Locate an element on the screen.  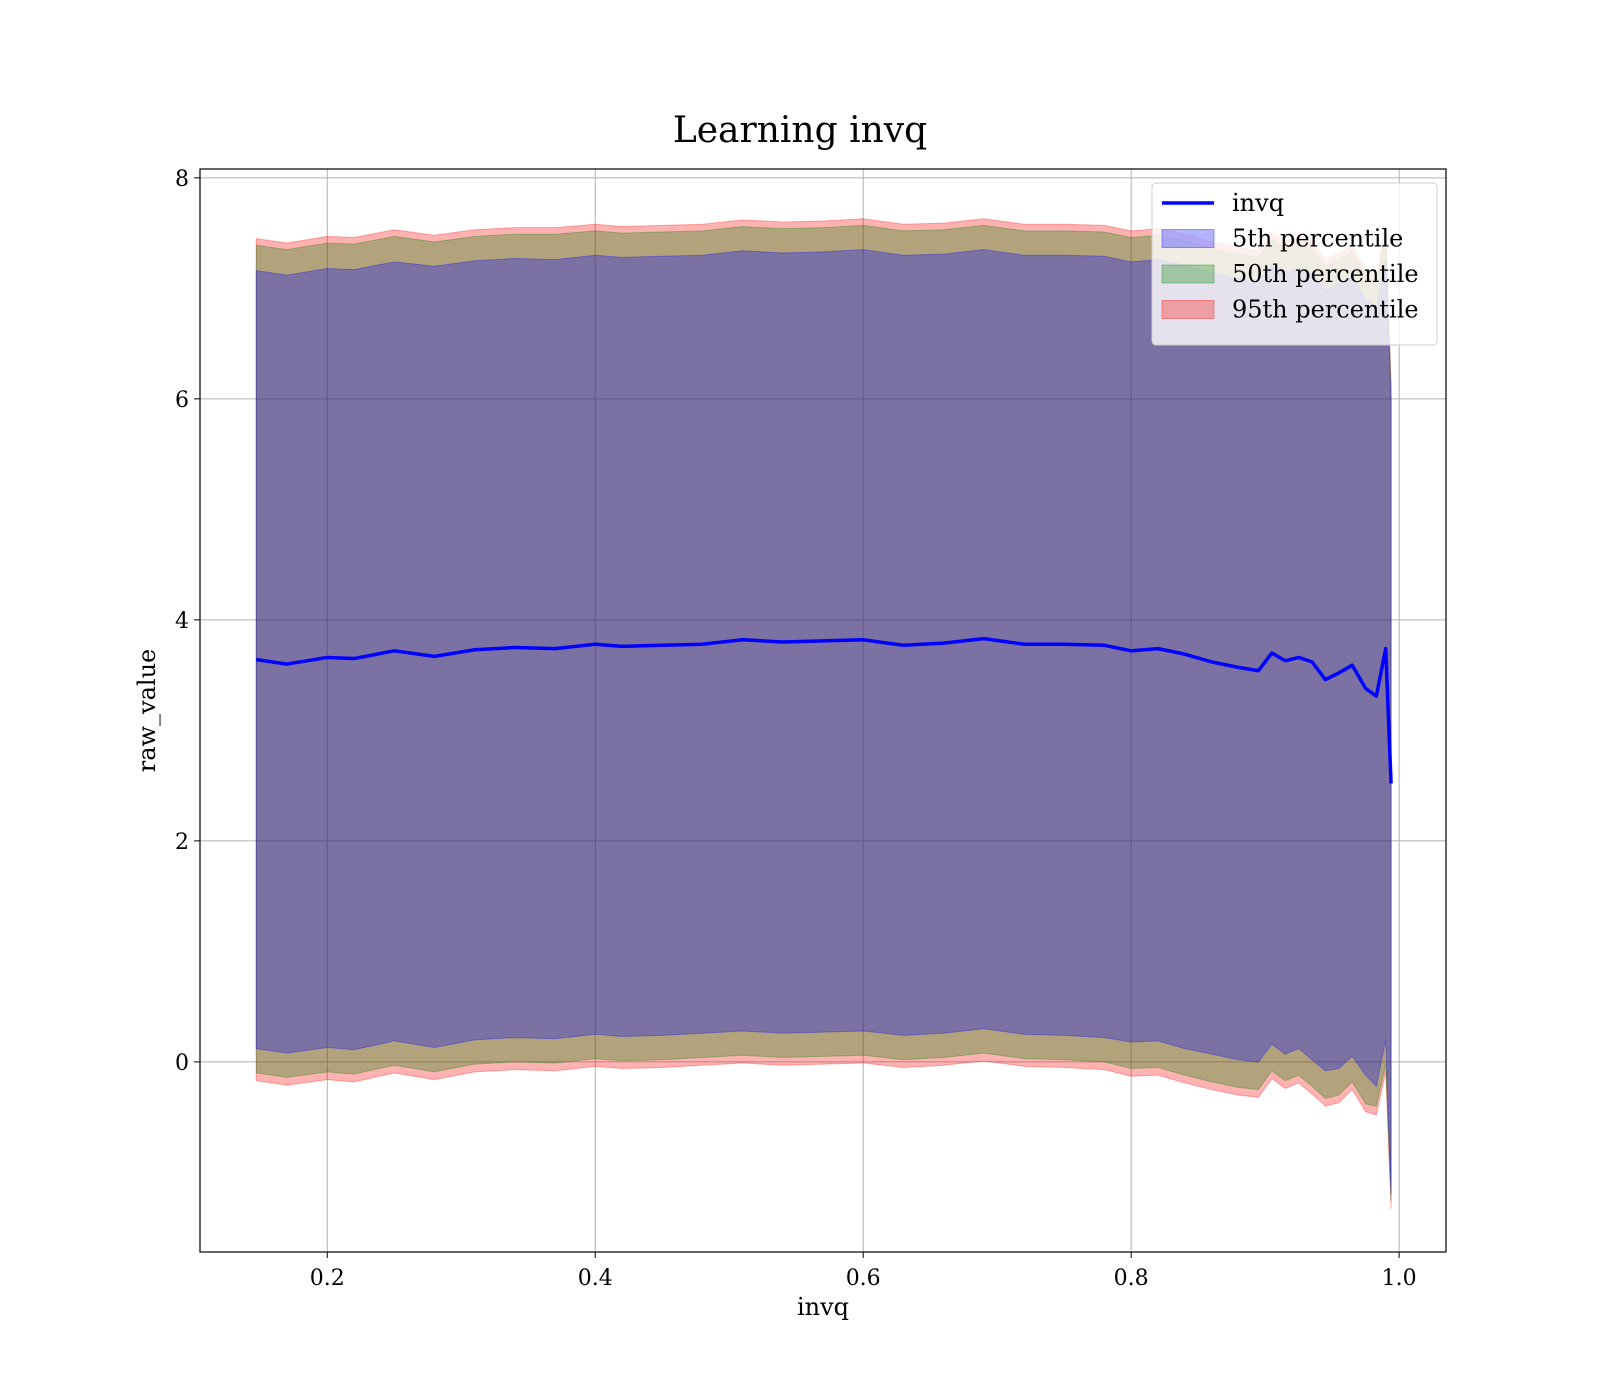
legend-box is located at coordinates (1294, 264).